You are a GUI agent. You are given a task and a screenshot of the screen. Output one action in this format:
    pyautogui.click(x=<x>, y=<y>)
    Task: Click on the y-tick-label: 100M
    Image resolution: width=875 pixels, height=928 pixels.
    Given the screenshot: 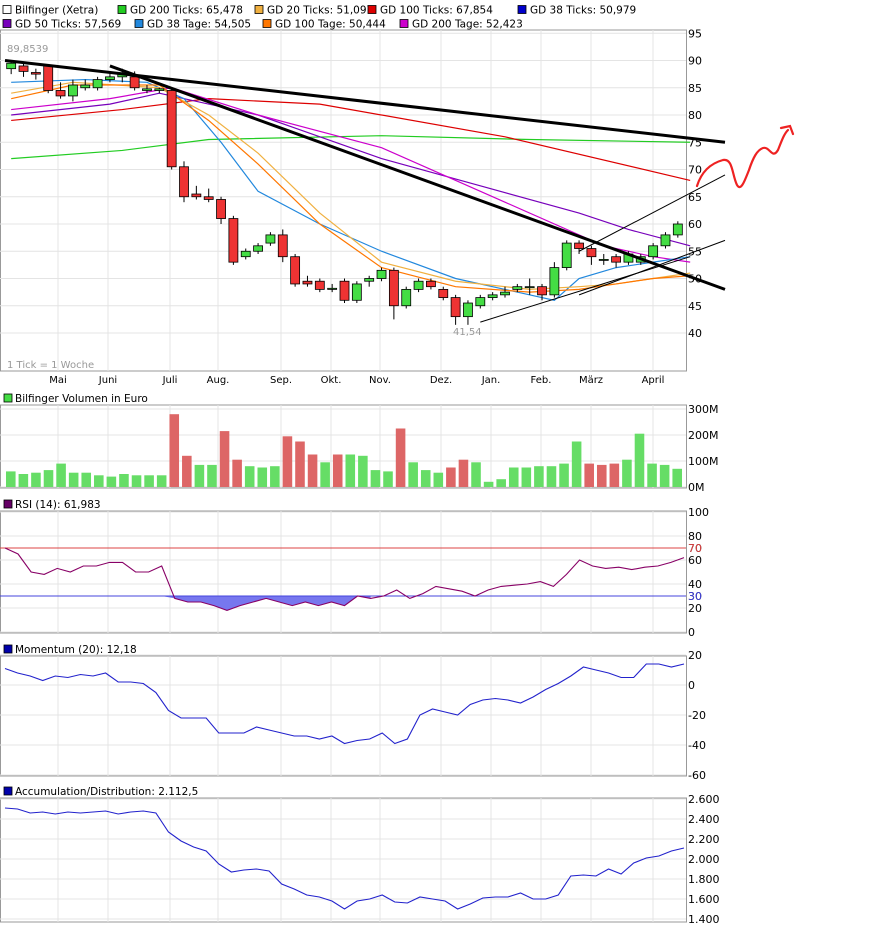 What is the action you would take?
    pyautogui.click(x=703, y=461)
    